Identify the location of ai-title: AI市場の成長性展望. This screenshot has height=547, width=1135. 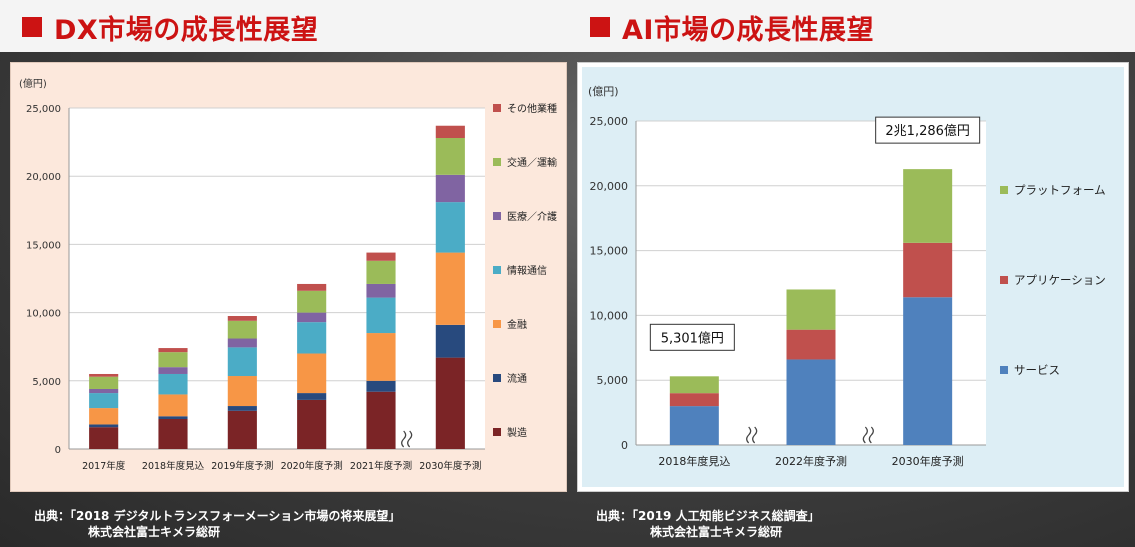
(748, 30).